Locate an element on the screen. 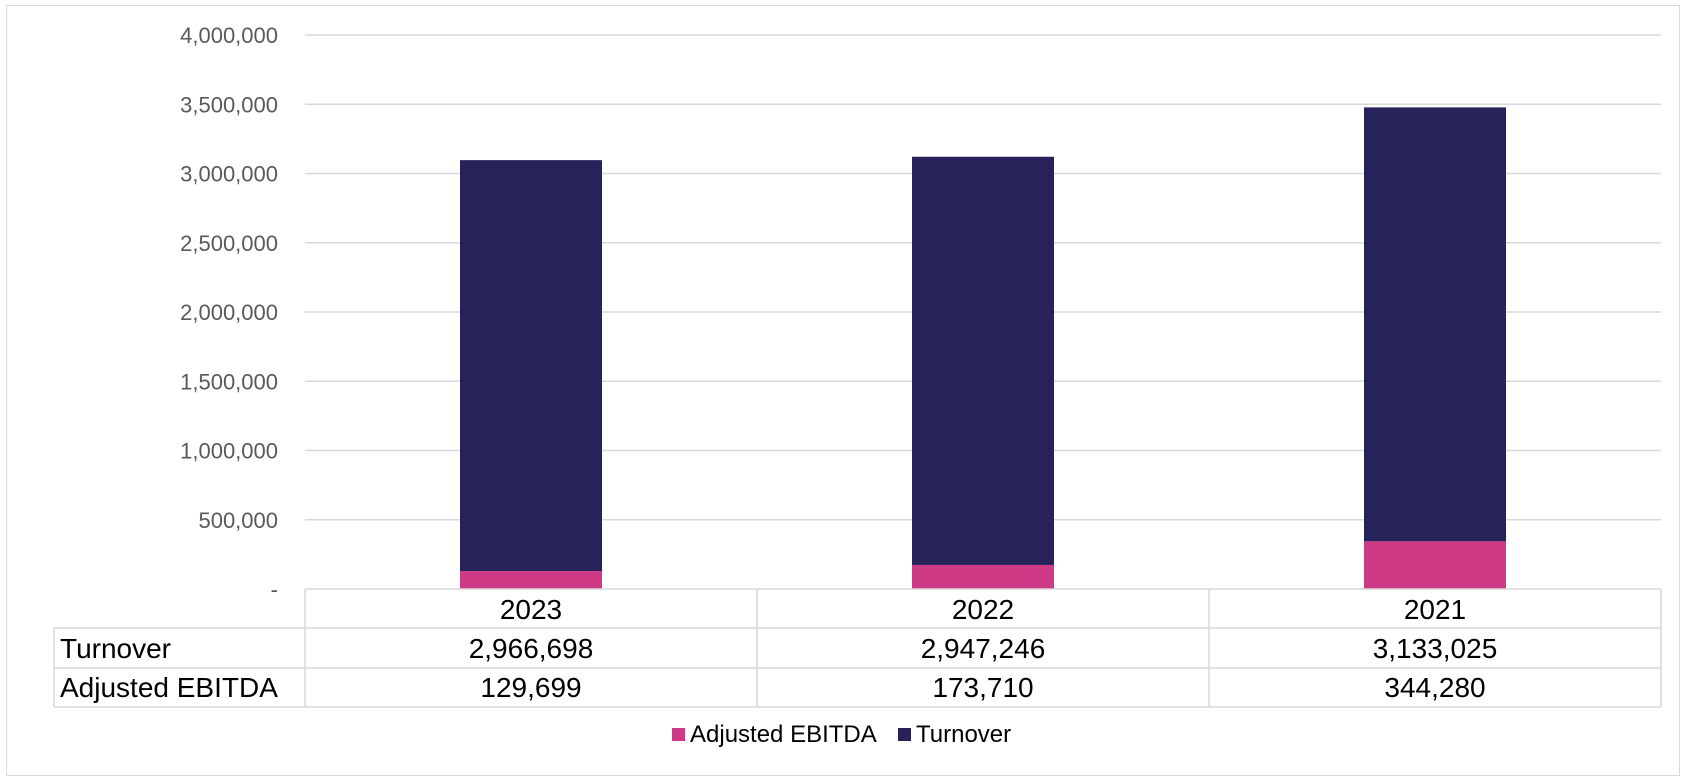  y-tick-label: 500,000 is located at coordinates (238, 520).